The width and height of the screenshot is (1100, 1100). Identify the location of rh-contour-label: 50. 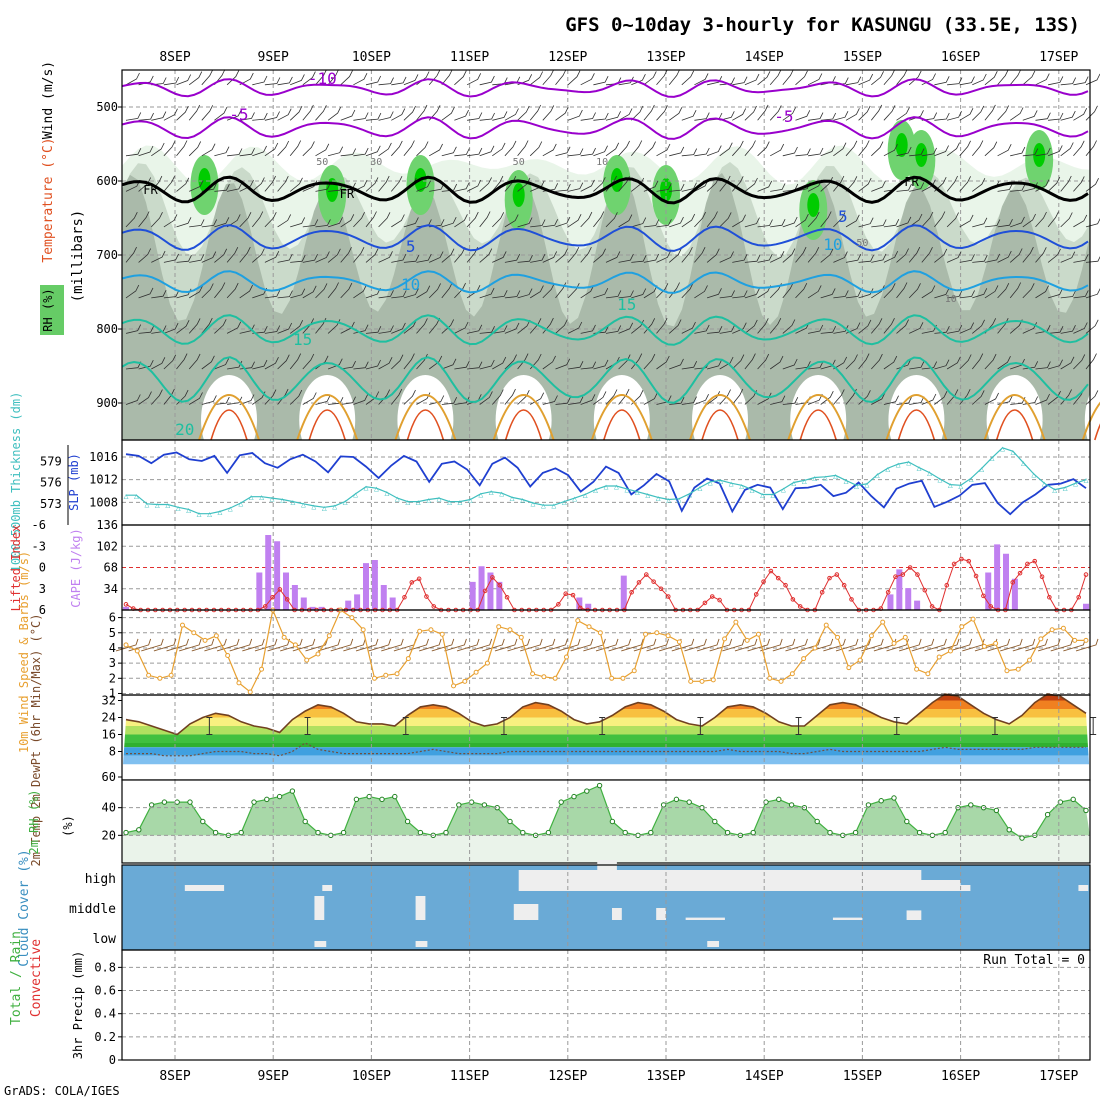
(862, 243).